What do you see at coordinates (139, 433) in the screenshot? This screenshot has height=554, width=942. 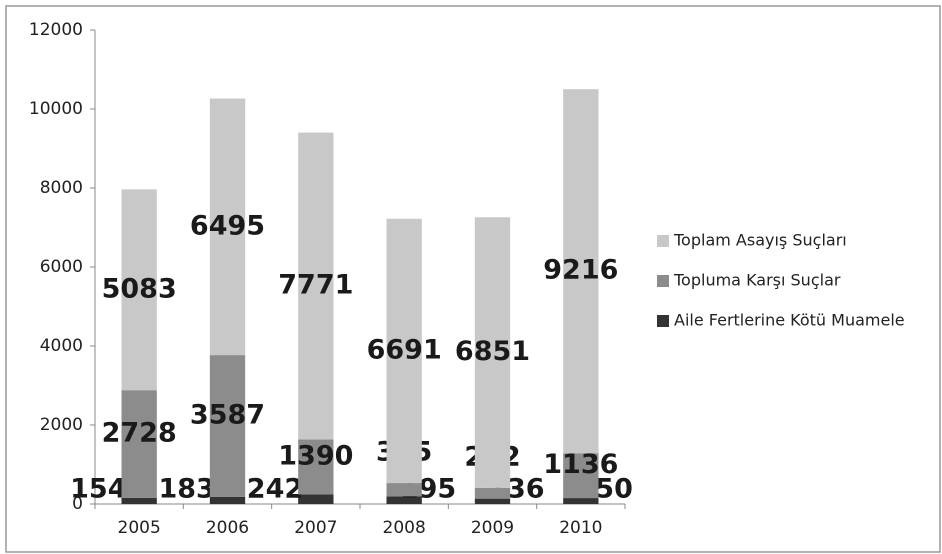 I see `data-label: 2728` at bounding box center [139, 433].